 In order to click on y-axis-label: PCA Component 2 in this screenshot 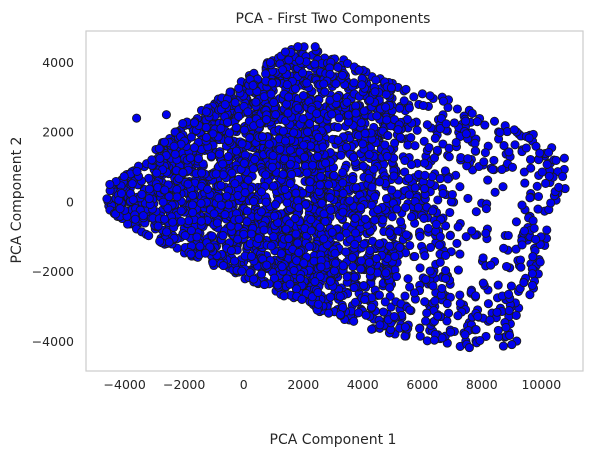, I will do `click(17, 200)`.